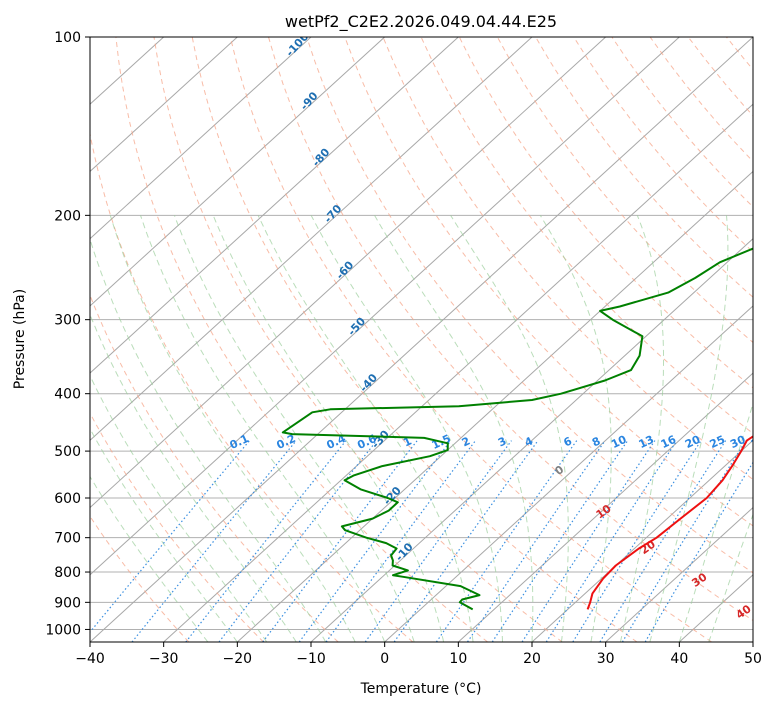 This screenshot has width=775, height=708. Describe the element at coordinates (669, 442) in the screenshot. I see `mixing-ratio-label: 16` at that location.